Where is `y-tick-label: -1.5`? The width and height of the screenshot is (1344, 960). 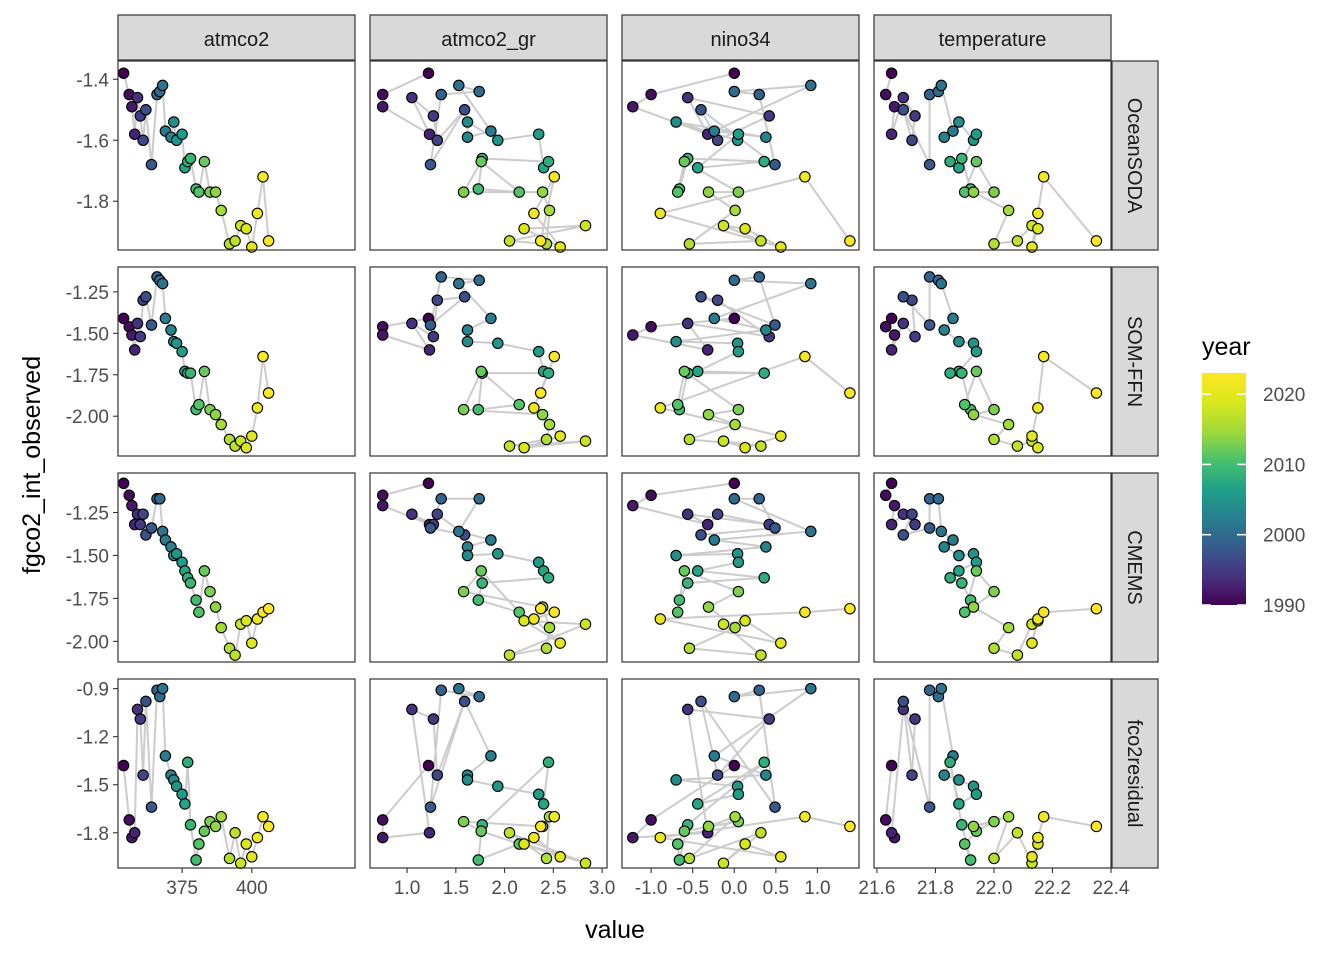 y-tick-label: -1.5 is located at coordinates (92, 786).